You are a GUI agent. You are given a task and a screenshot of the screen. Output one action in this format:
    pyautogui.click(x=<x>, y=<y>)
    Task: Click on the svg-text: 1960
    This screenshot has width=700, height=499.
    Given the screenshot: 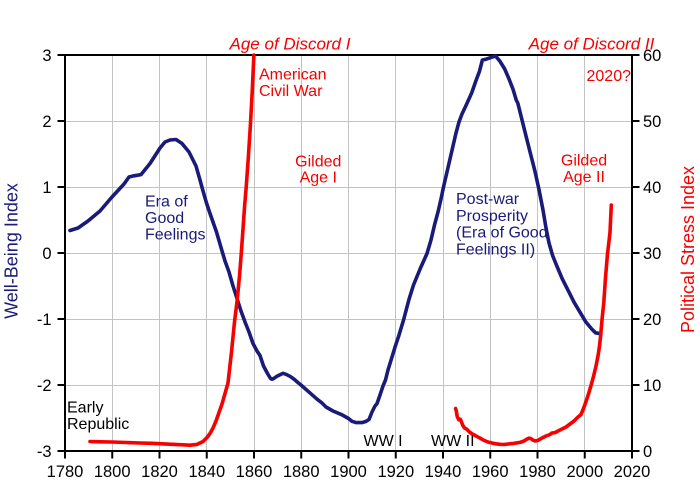 What is the action you would take?
    pyautogui.click(x=490, y=472)
    